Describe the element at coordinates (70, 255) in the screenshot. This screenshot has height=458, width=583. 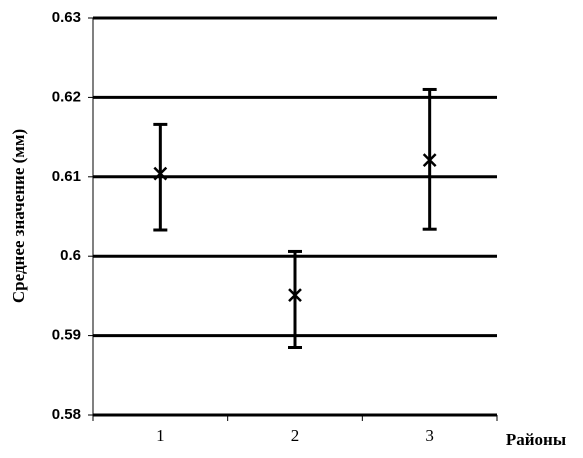
I see `y-tick-label: 0.6` at that location.